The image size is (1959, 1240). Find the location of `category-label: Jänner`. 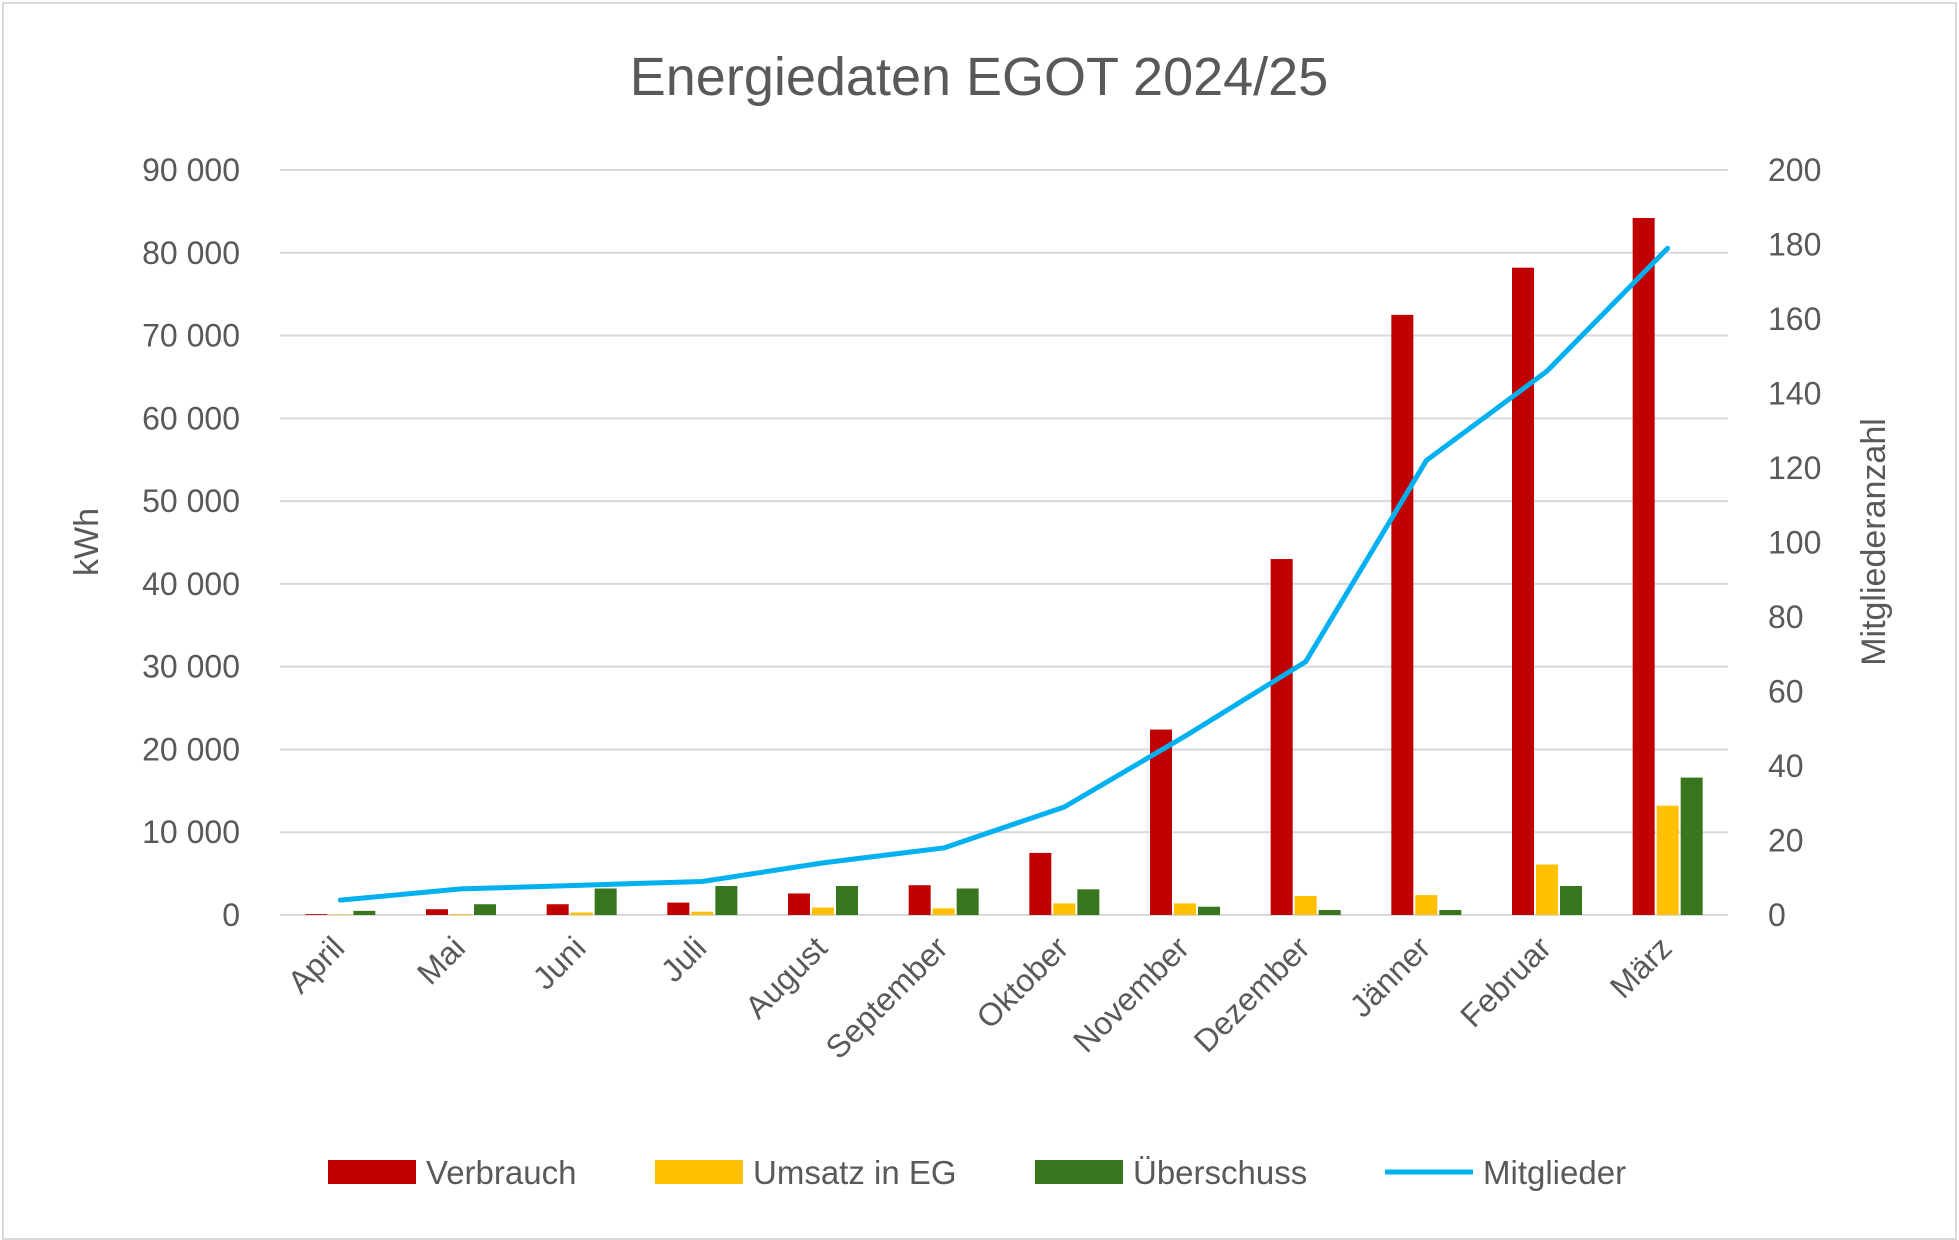

category-label: Jänner is located at coordinates (1390, 976).